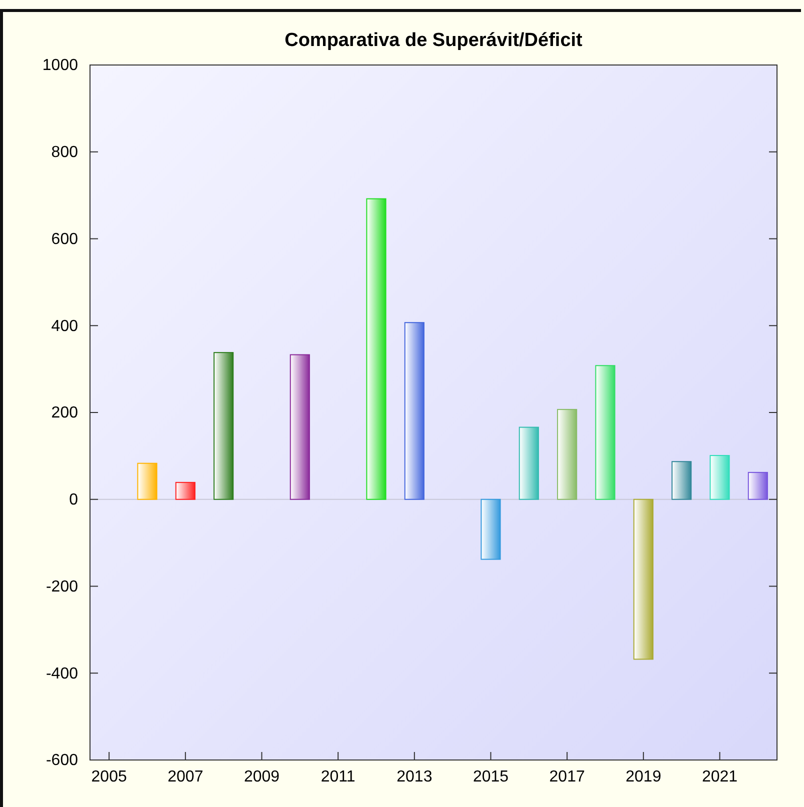  Describe the element at coordinates (490, 777) in the screenshot. I see `x-tick-label: 2015` at that location.